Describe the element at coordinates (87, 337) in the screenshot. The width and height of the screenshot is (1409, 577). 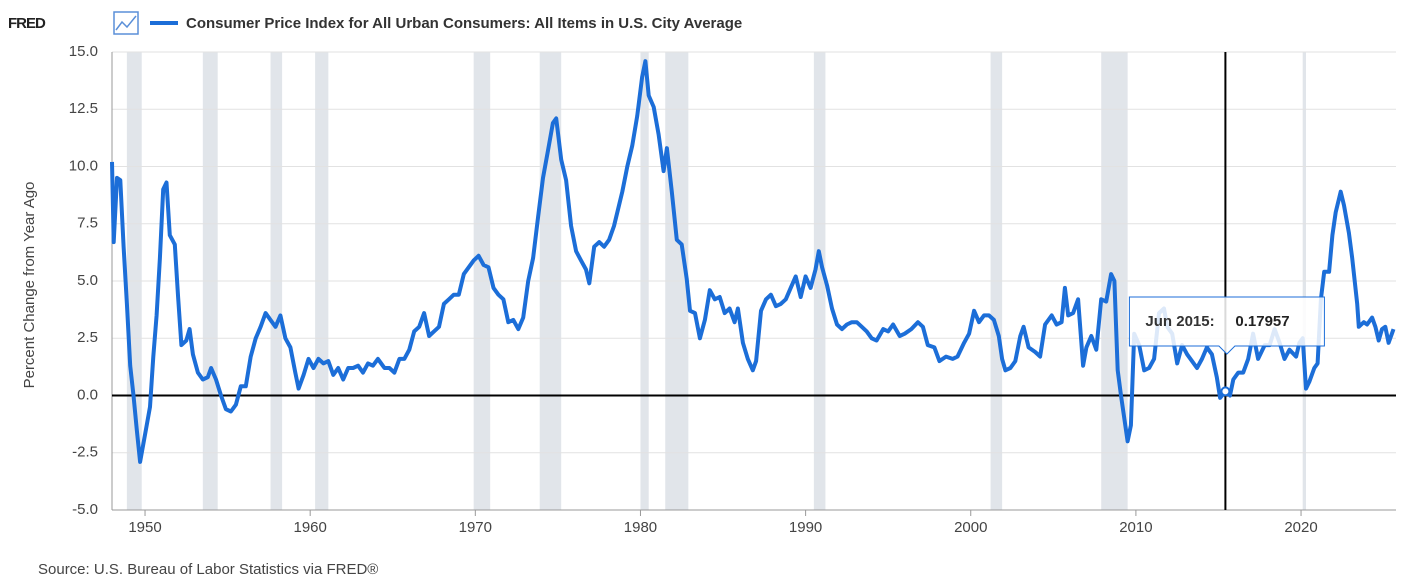
I see `y-tick-label: 2.5` at that location.